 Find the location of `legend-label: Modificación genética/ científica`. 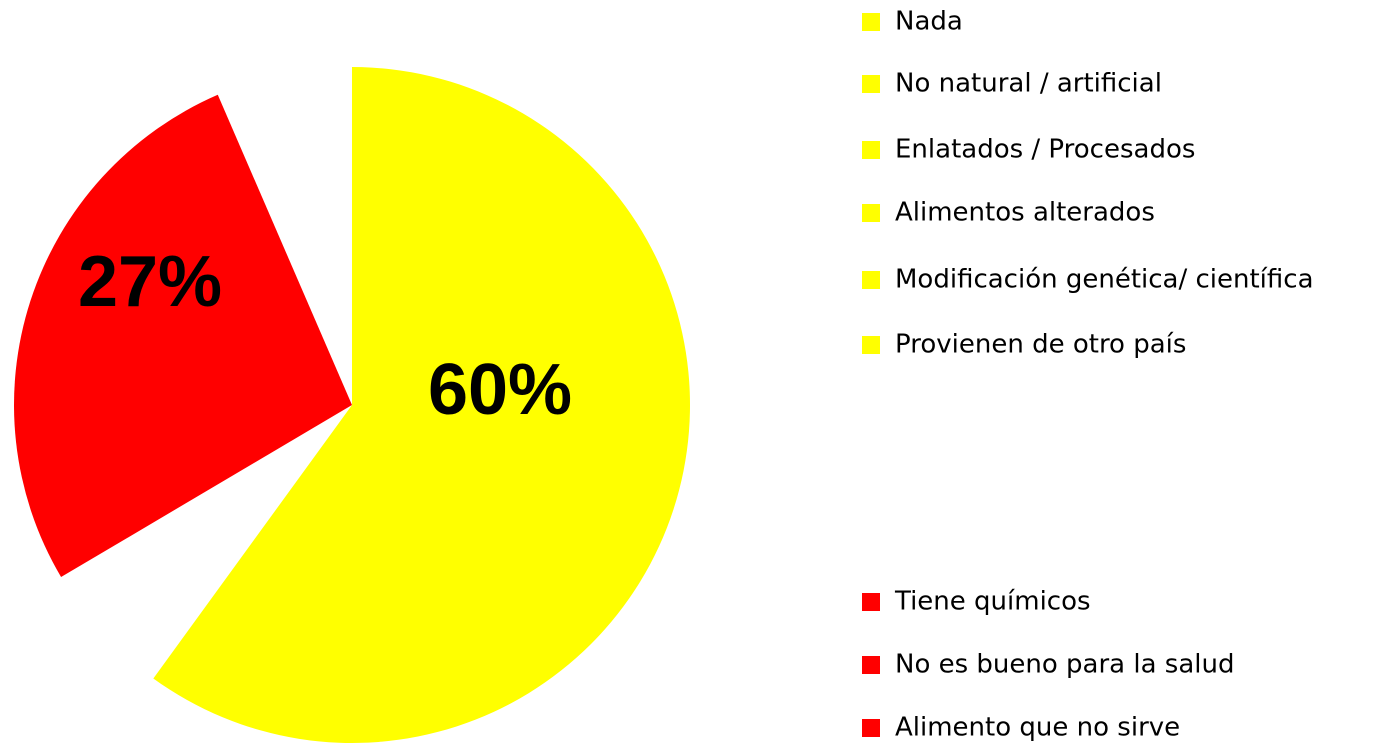

legend-label: Modificación genética/ científica is located at coordinates (1104, 280).